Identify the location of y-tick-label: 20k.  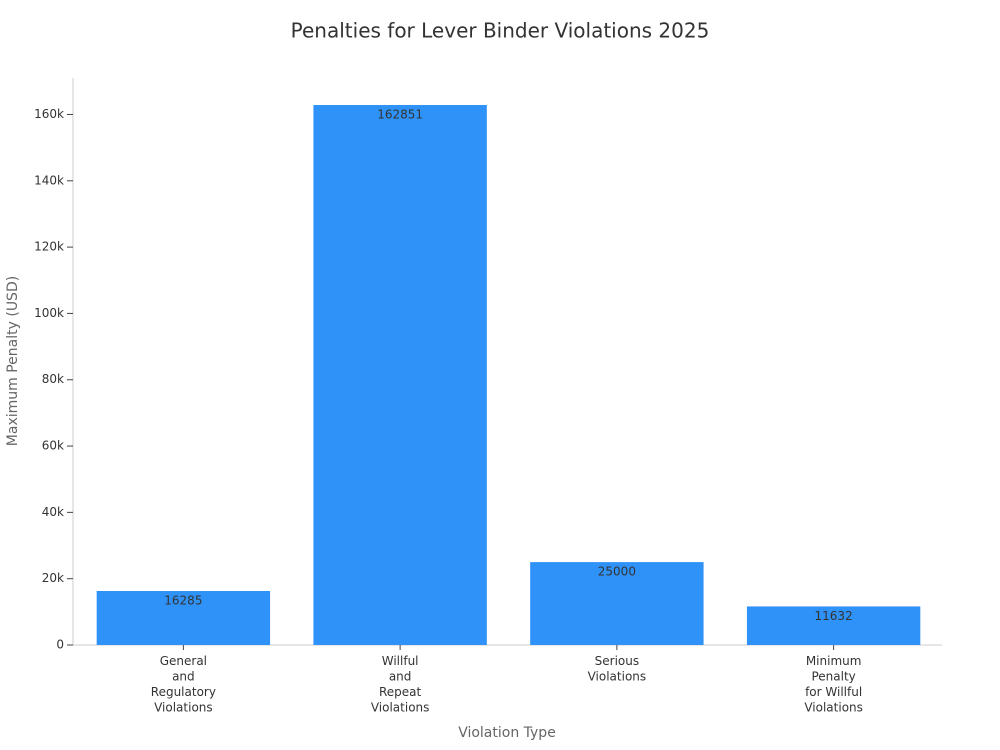
(53, 578).